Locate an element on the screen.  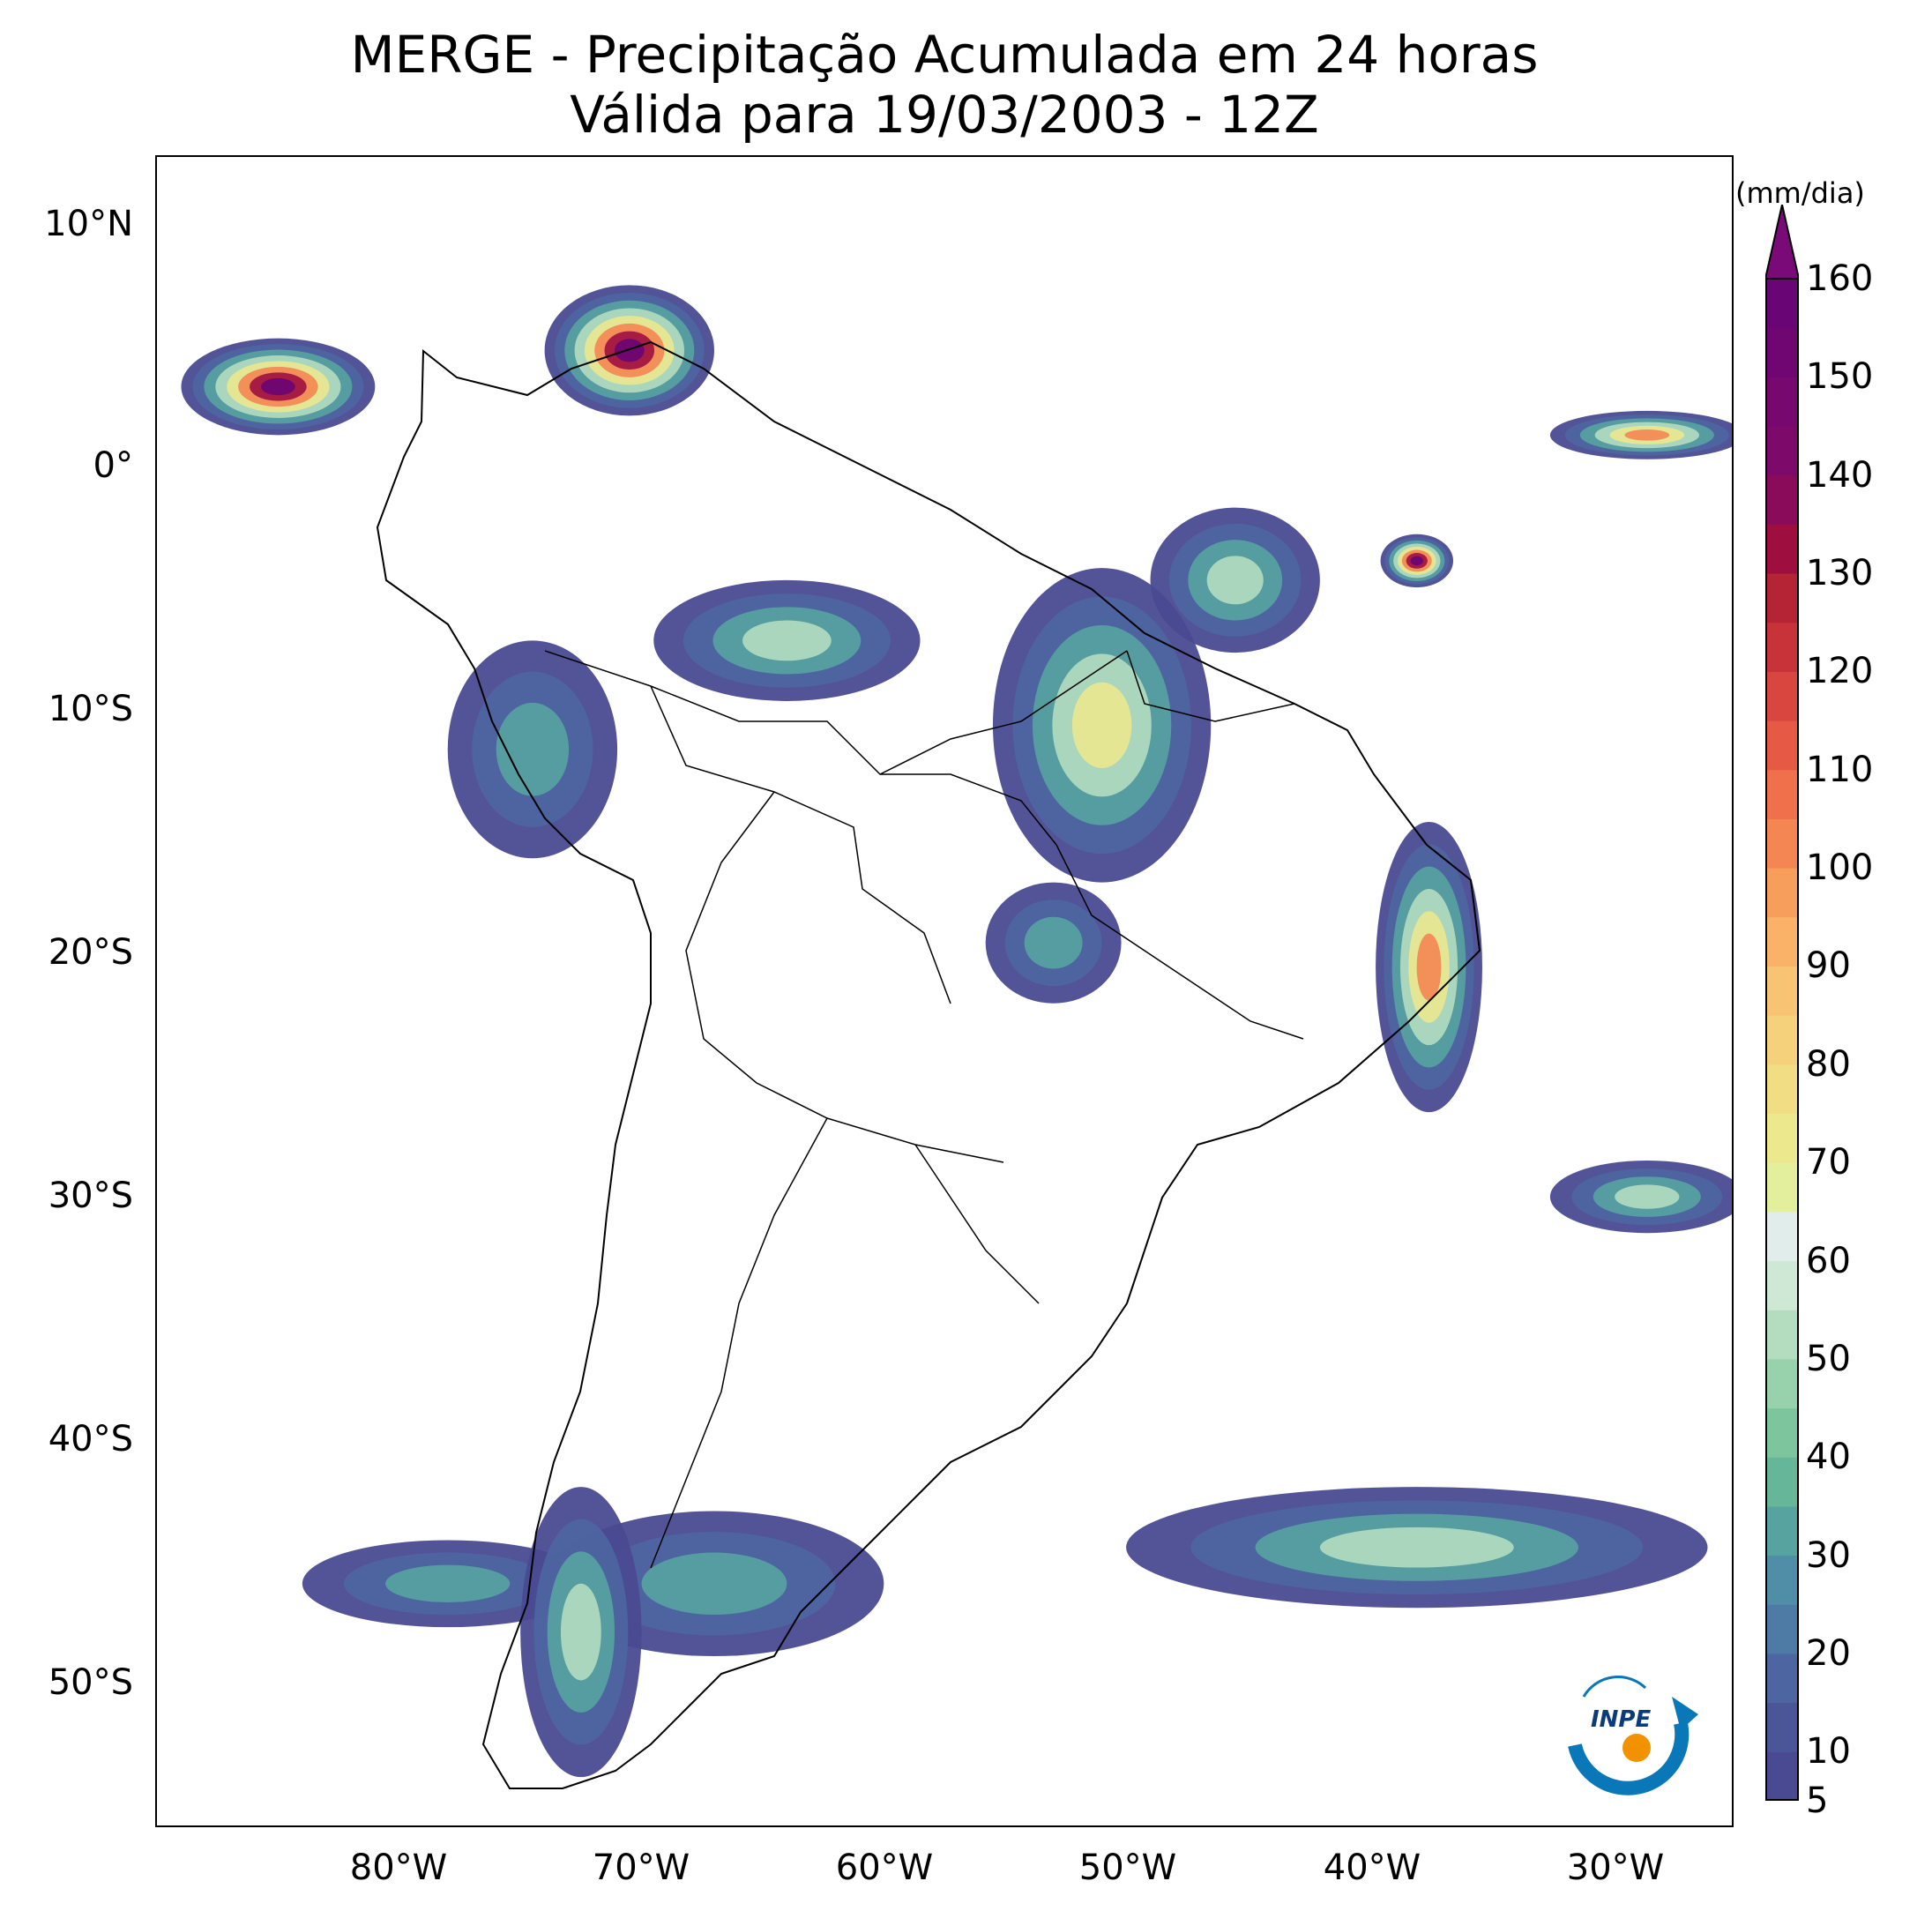
inpe-logo-text: INPE is located at coordinates (1621, 1719).